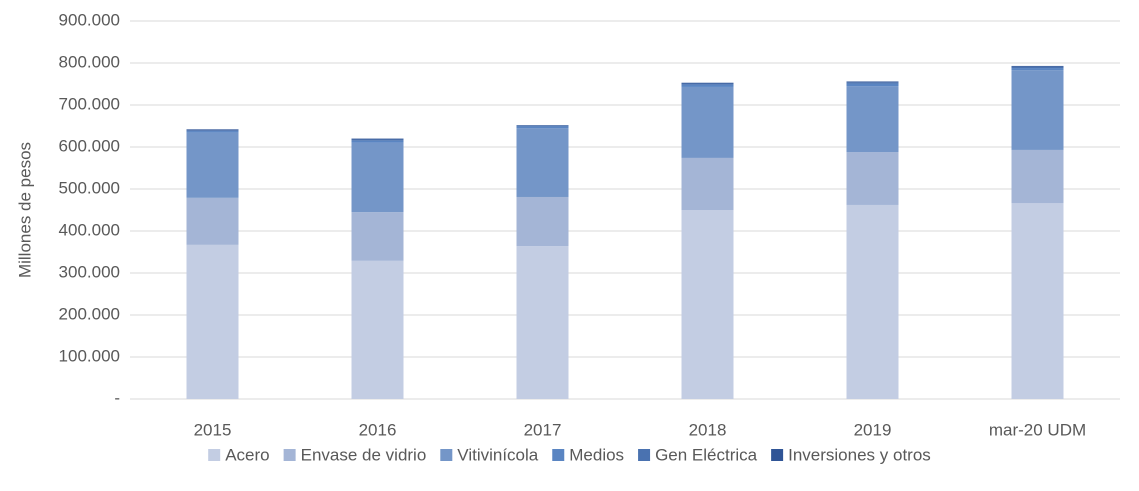 The height and width of the screenshot is (491, 1139). I want to click on y-tick-label: 100.000, so click(89, 355).